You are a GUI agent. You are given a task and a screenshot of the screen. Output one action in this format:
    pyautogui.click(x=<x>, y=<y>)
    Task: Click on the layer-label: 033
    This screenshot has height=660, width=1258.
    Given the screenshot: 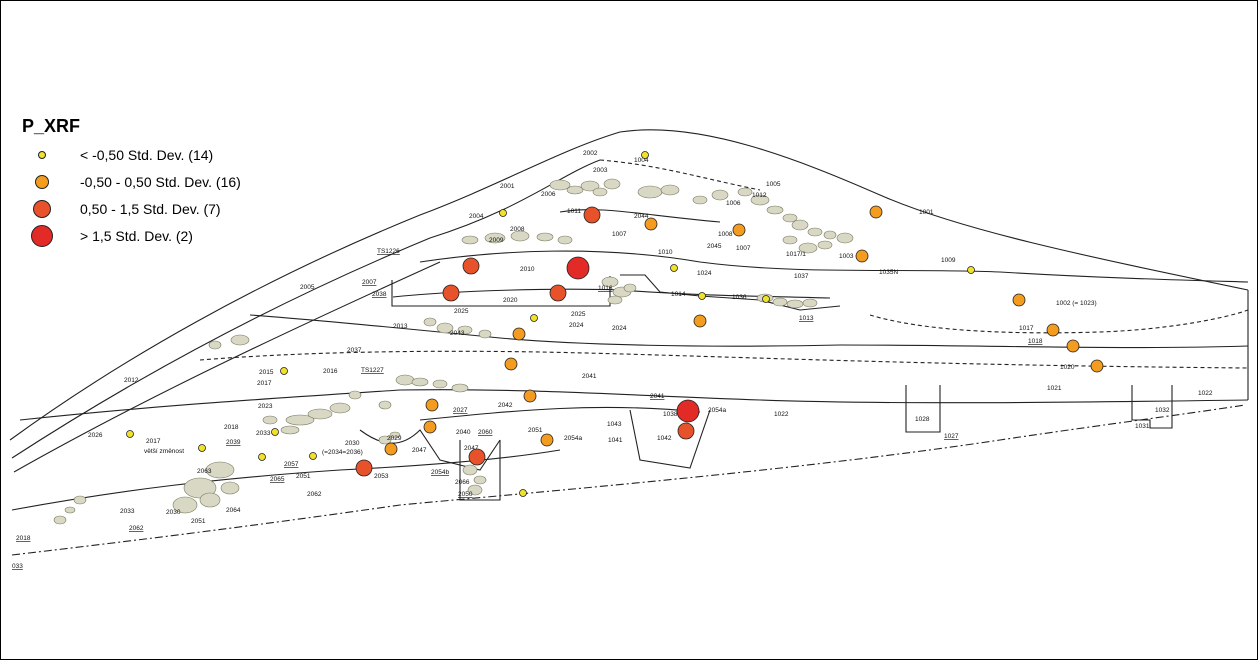 What is the action you would take?
    pyautogui.click(x=17, y=566)
    